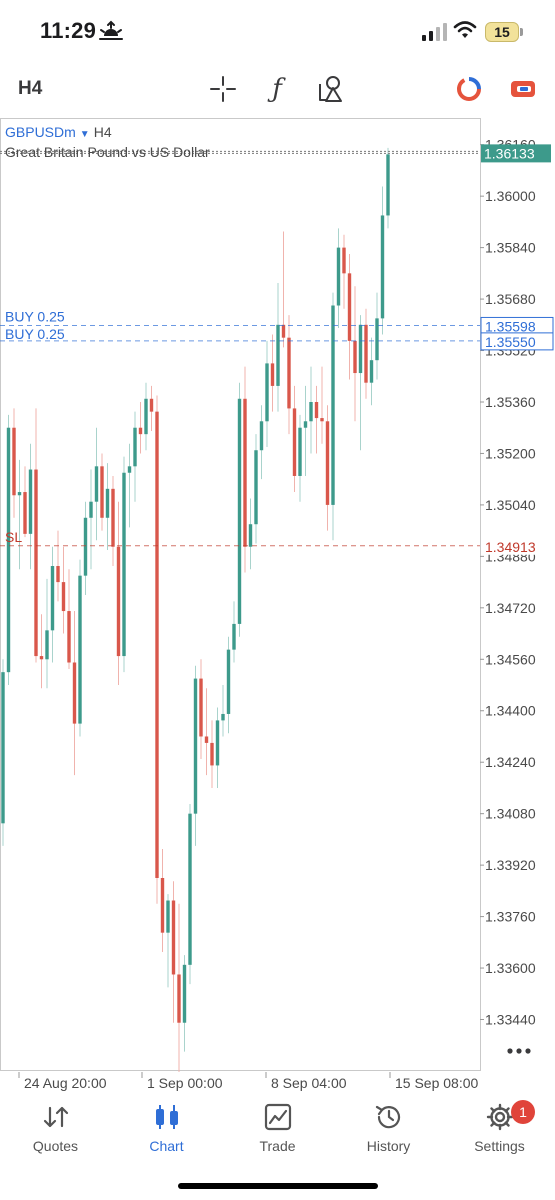 Image resolution: width=555 pixels, height=1200 pixels. What do you see at coordinates (30, 88) in the screenshot?
I see `timeframe-button: H4` at bounding box center [30, 88].